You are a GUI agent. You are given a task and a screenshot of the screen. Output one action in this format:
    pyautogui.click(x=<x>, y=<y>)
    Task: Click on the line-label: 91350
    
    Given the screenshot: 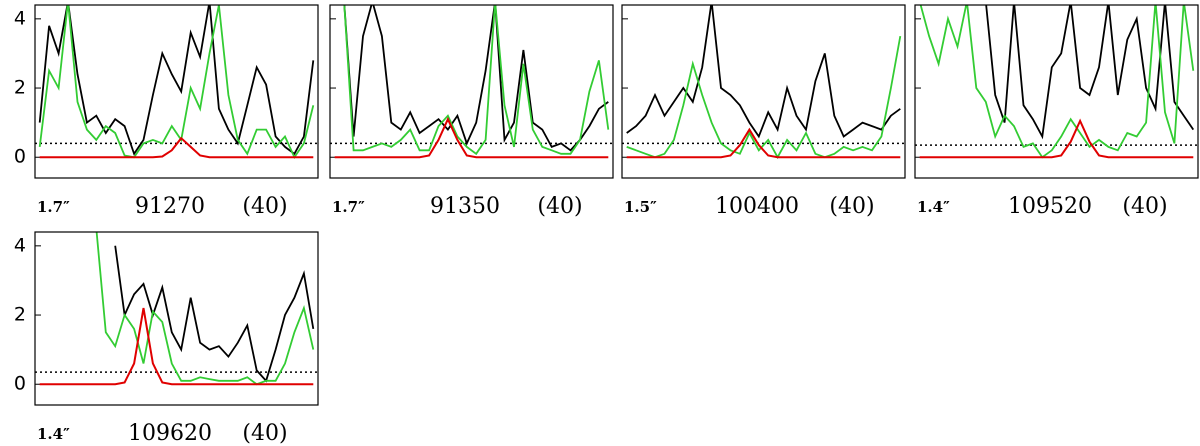 What is the action you would take?
    pyautogui.click(x=465, y=206)
    